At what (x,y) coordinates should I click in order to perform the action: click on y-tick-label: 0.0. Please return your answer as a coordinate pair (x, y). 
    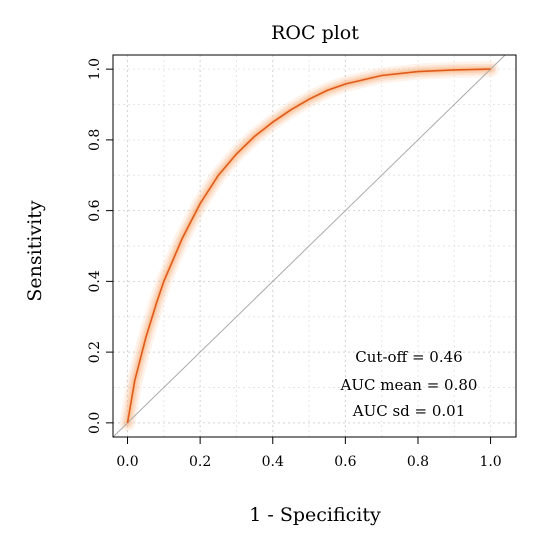
    Looking at the image, I should click on (95, 423).